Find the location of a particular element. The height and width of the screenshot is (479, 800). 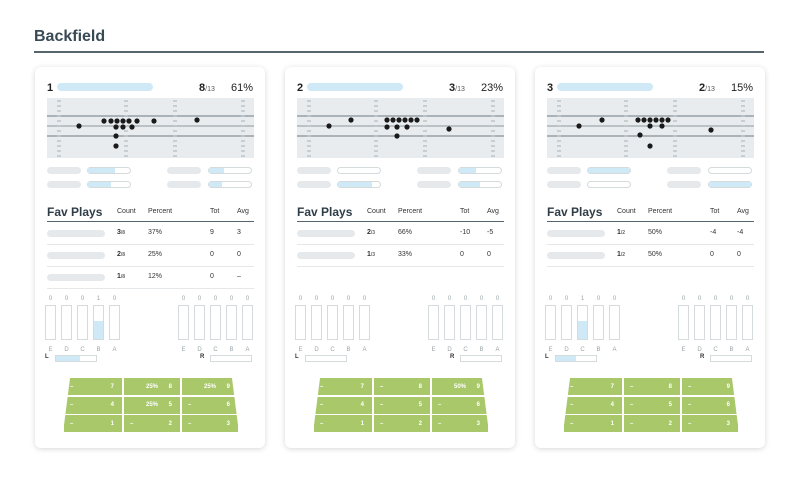

play-count-denominator: /8 is located at coordinates (123, 233).